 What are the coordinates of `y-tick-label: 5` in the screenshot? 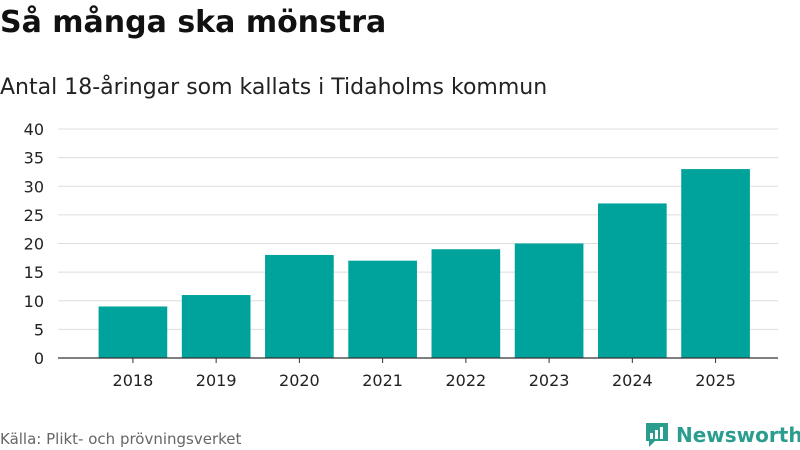 It's located at (39, 329).